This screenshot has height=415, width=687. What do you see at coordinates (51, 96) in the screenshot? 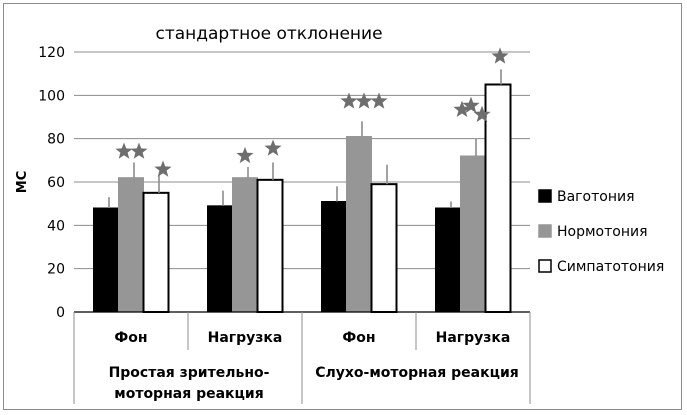
I see `y-tick-100: 100` at bounding box center [51, 96].